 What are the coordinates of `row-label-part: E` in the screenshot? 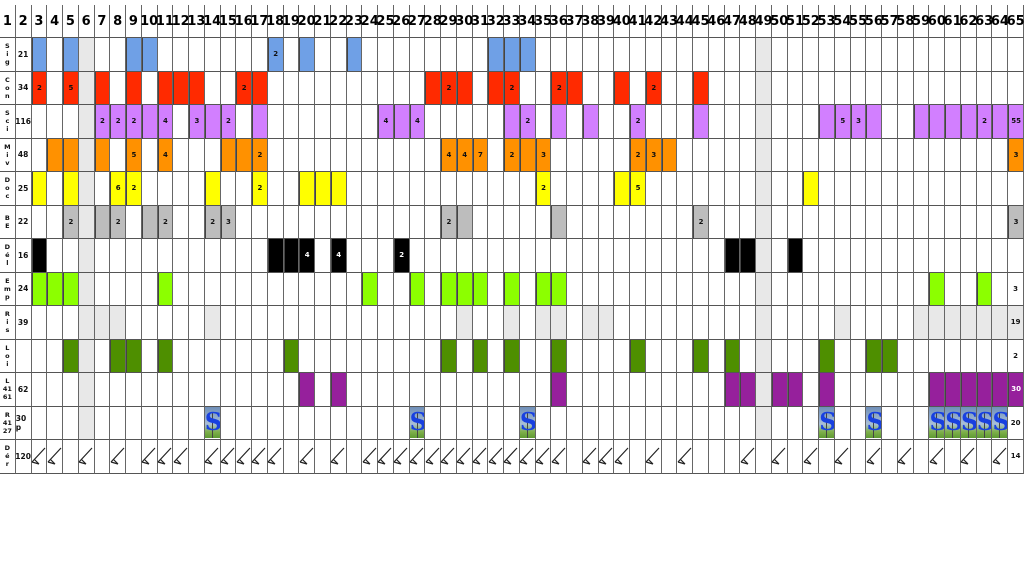 It's located at (7, 225).